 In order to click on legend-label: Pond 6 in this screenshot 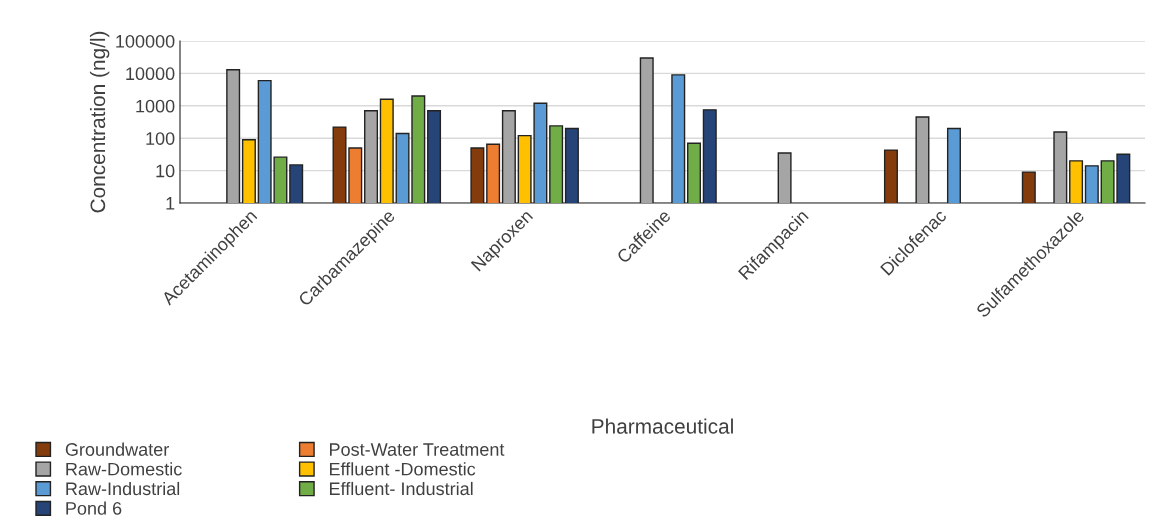, I will do `click(94, 508)`.